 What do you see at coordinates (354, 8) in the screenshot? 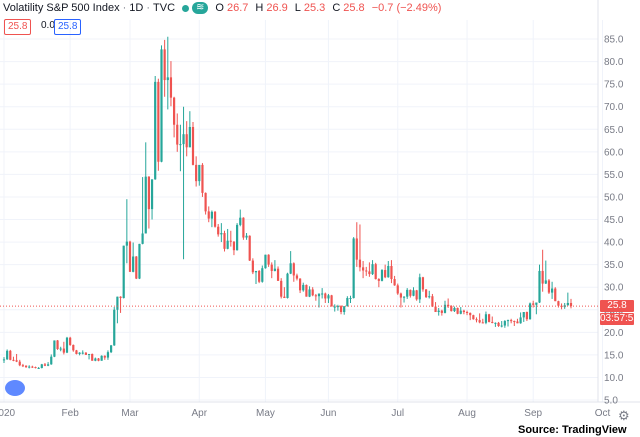
I see `close-value: 25.8` at bounding box center [354, 8].